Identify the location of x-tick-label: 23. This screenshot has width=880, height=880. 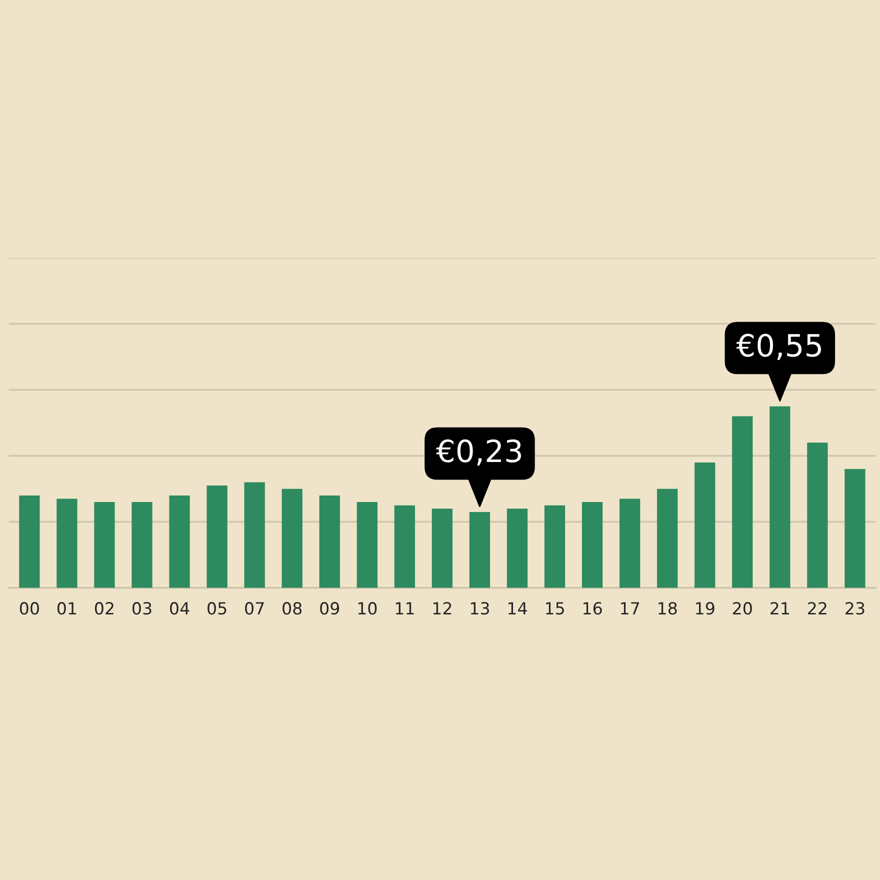
(855, 608).